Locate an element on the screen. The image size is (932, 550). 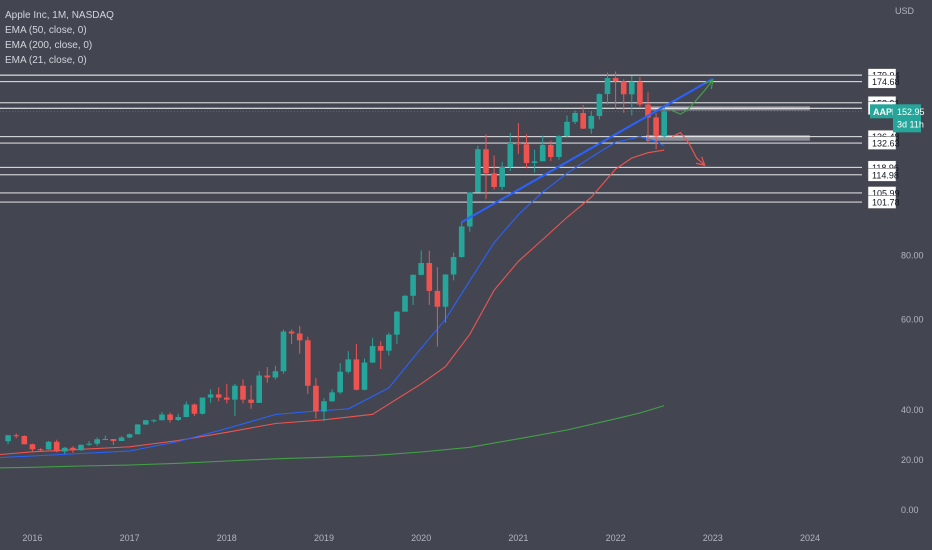
ema200-line is located at coordinates (332, 437).